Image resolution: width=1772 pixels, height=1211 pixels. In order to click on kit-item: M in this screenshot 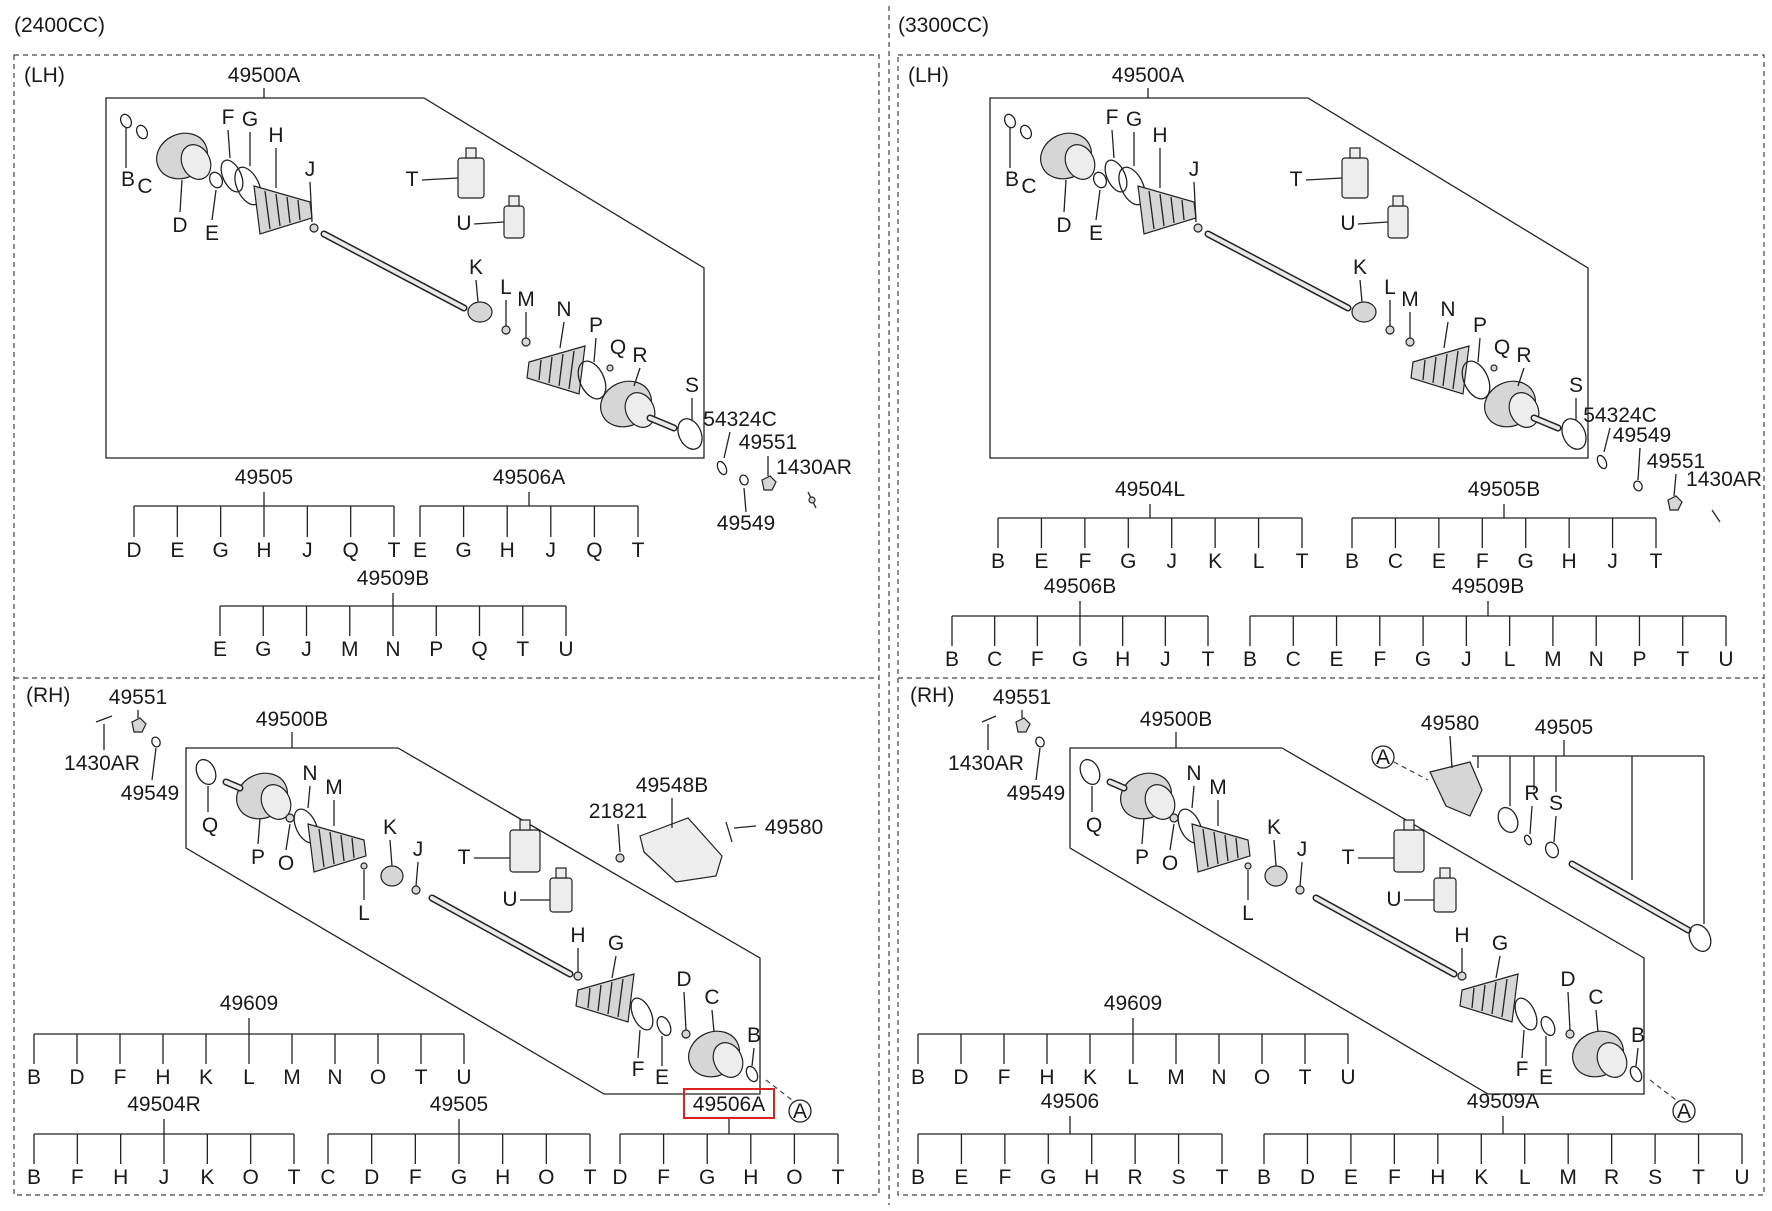, I will do `click(350, 649)`.